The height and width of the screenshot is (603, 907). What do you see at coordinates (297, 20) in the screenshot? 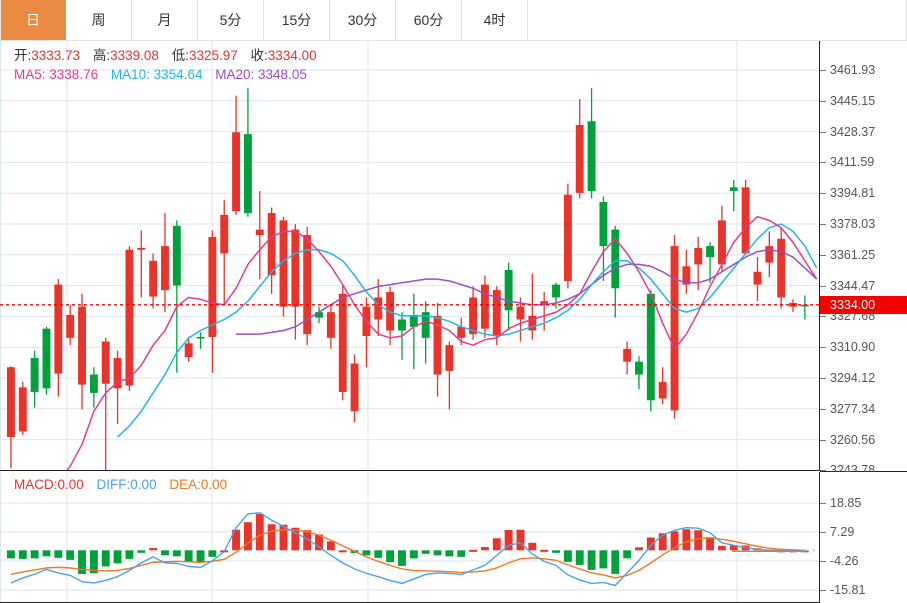
I see `period-tab-4: 15分` at bounding box center [297, 20].